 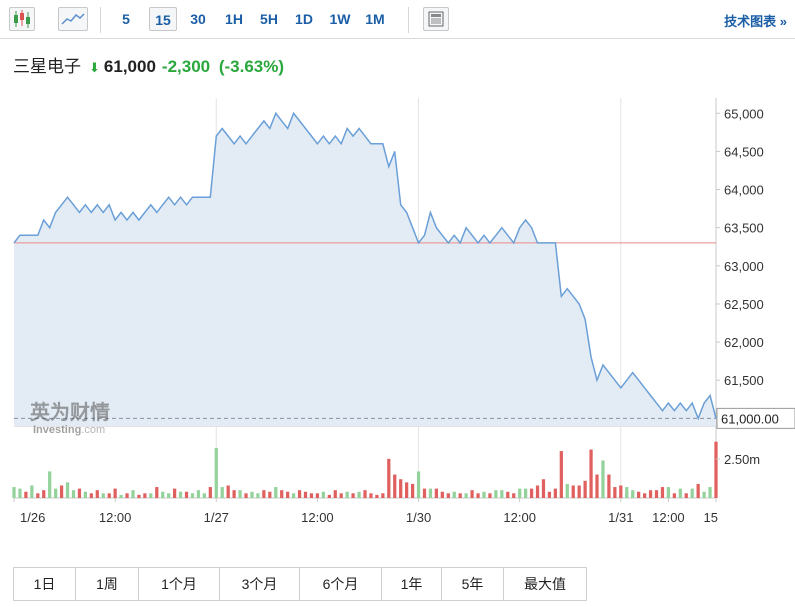 I want to click on x-tick-label: 1/26, so click(x=32, y=517).